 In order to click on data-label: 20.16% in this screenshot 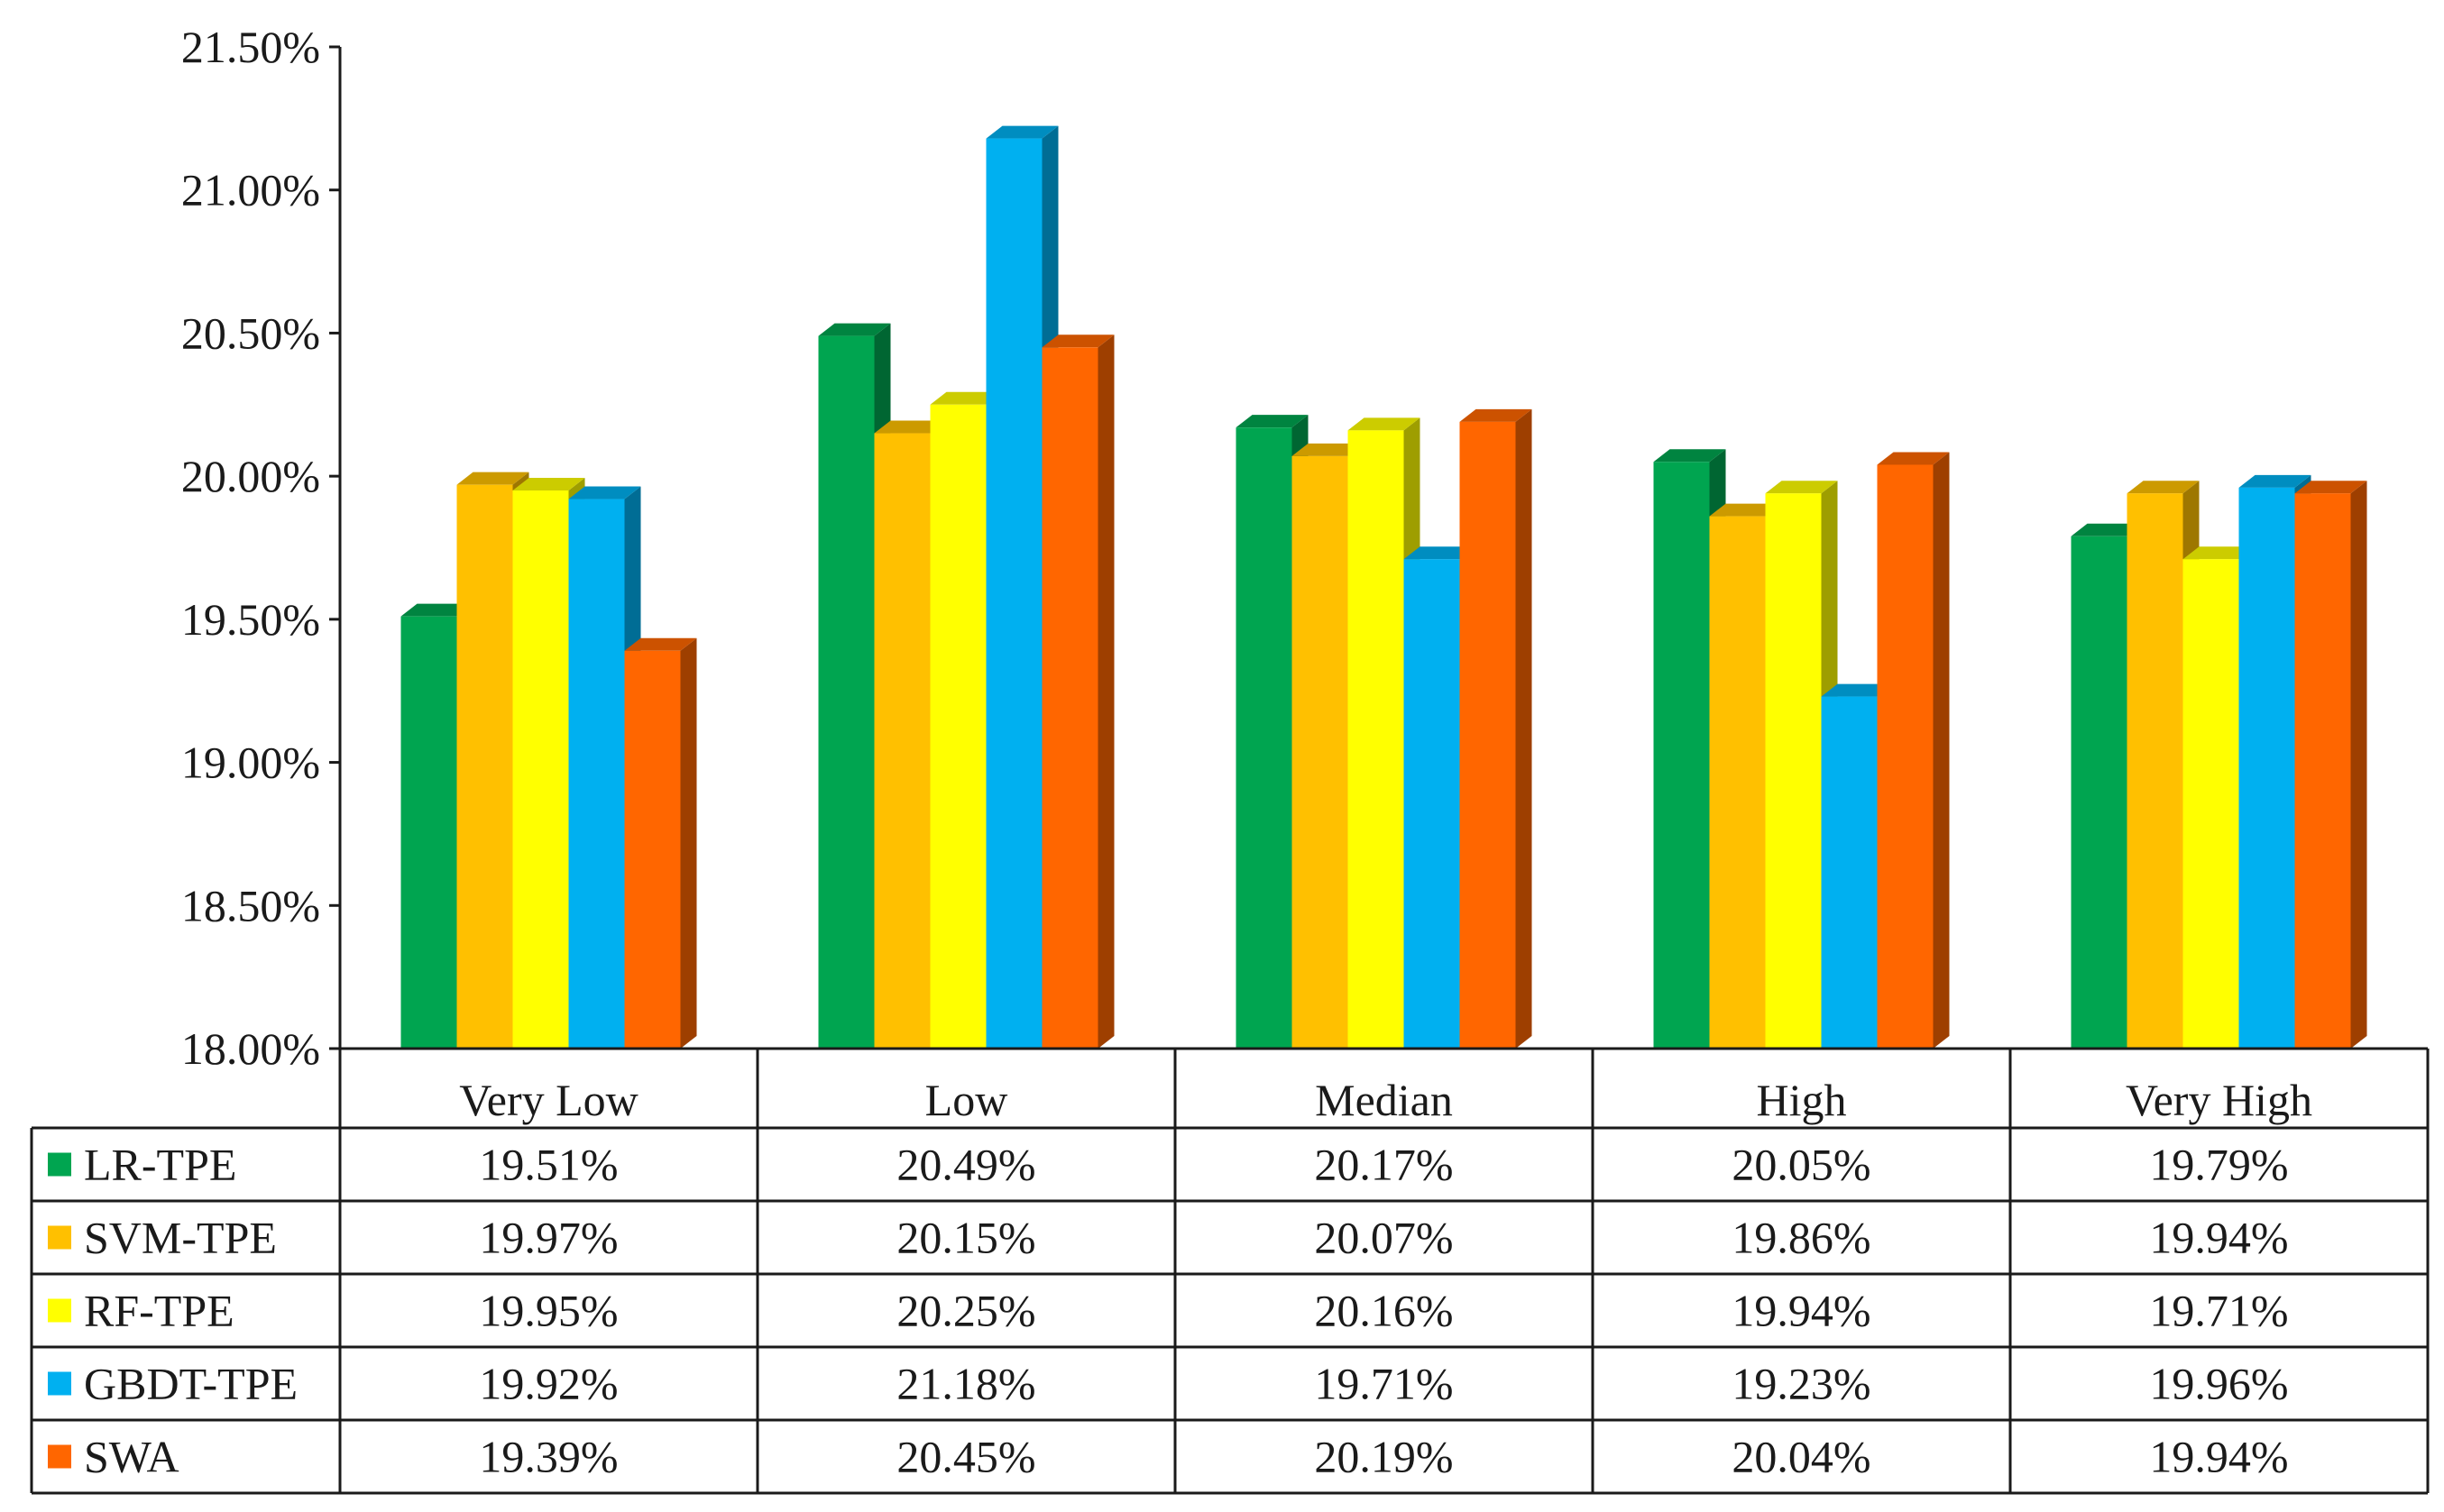, I will do `click(1383, 1311)`.